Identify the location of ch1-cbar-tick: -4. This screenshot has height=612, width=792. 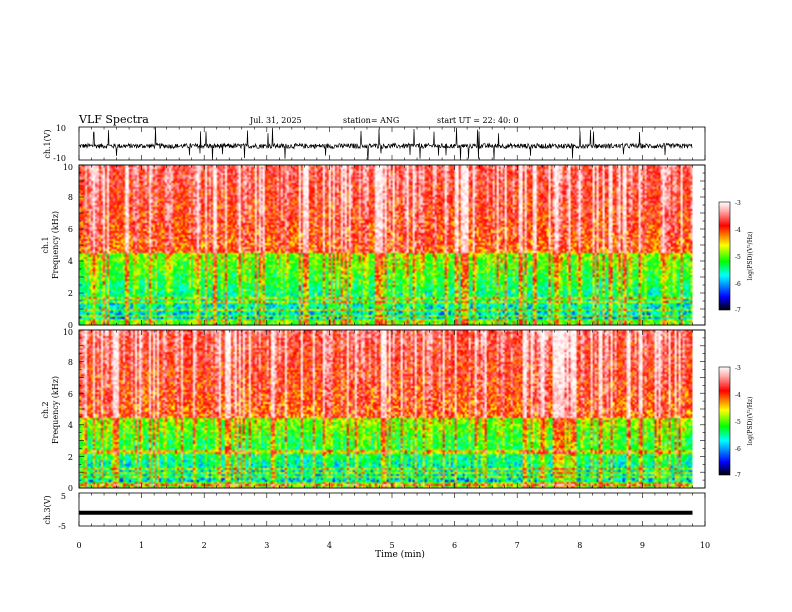
(738, 230).